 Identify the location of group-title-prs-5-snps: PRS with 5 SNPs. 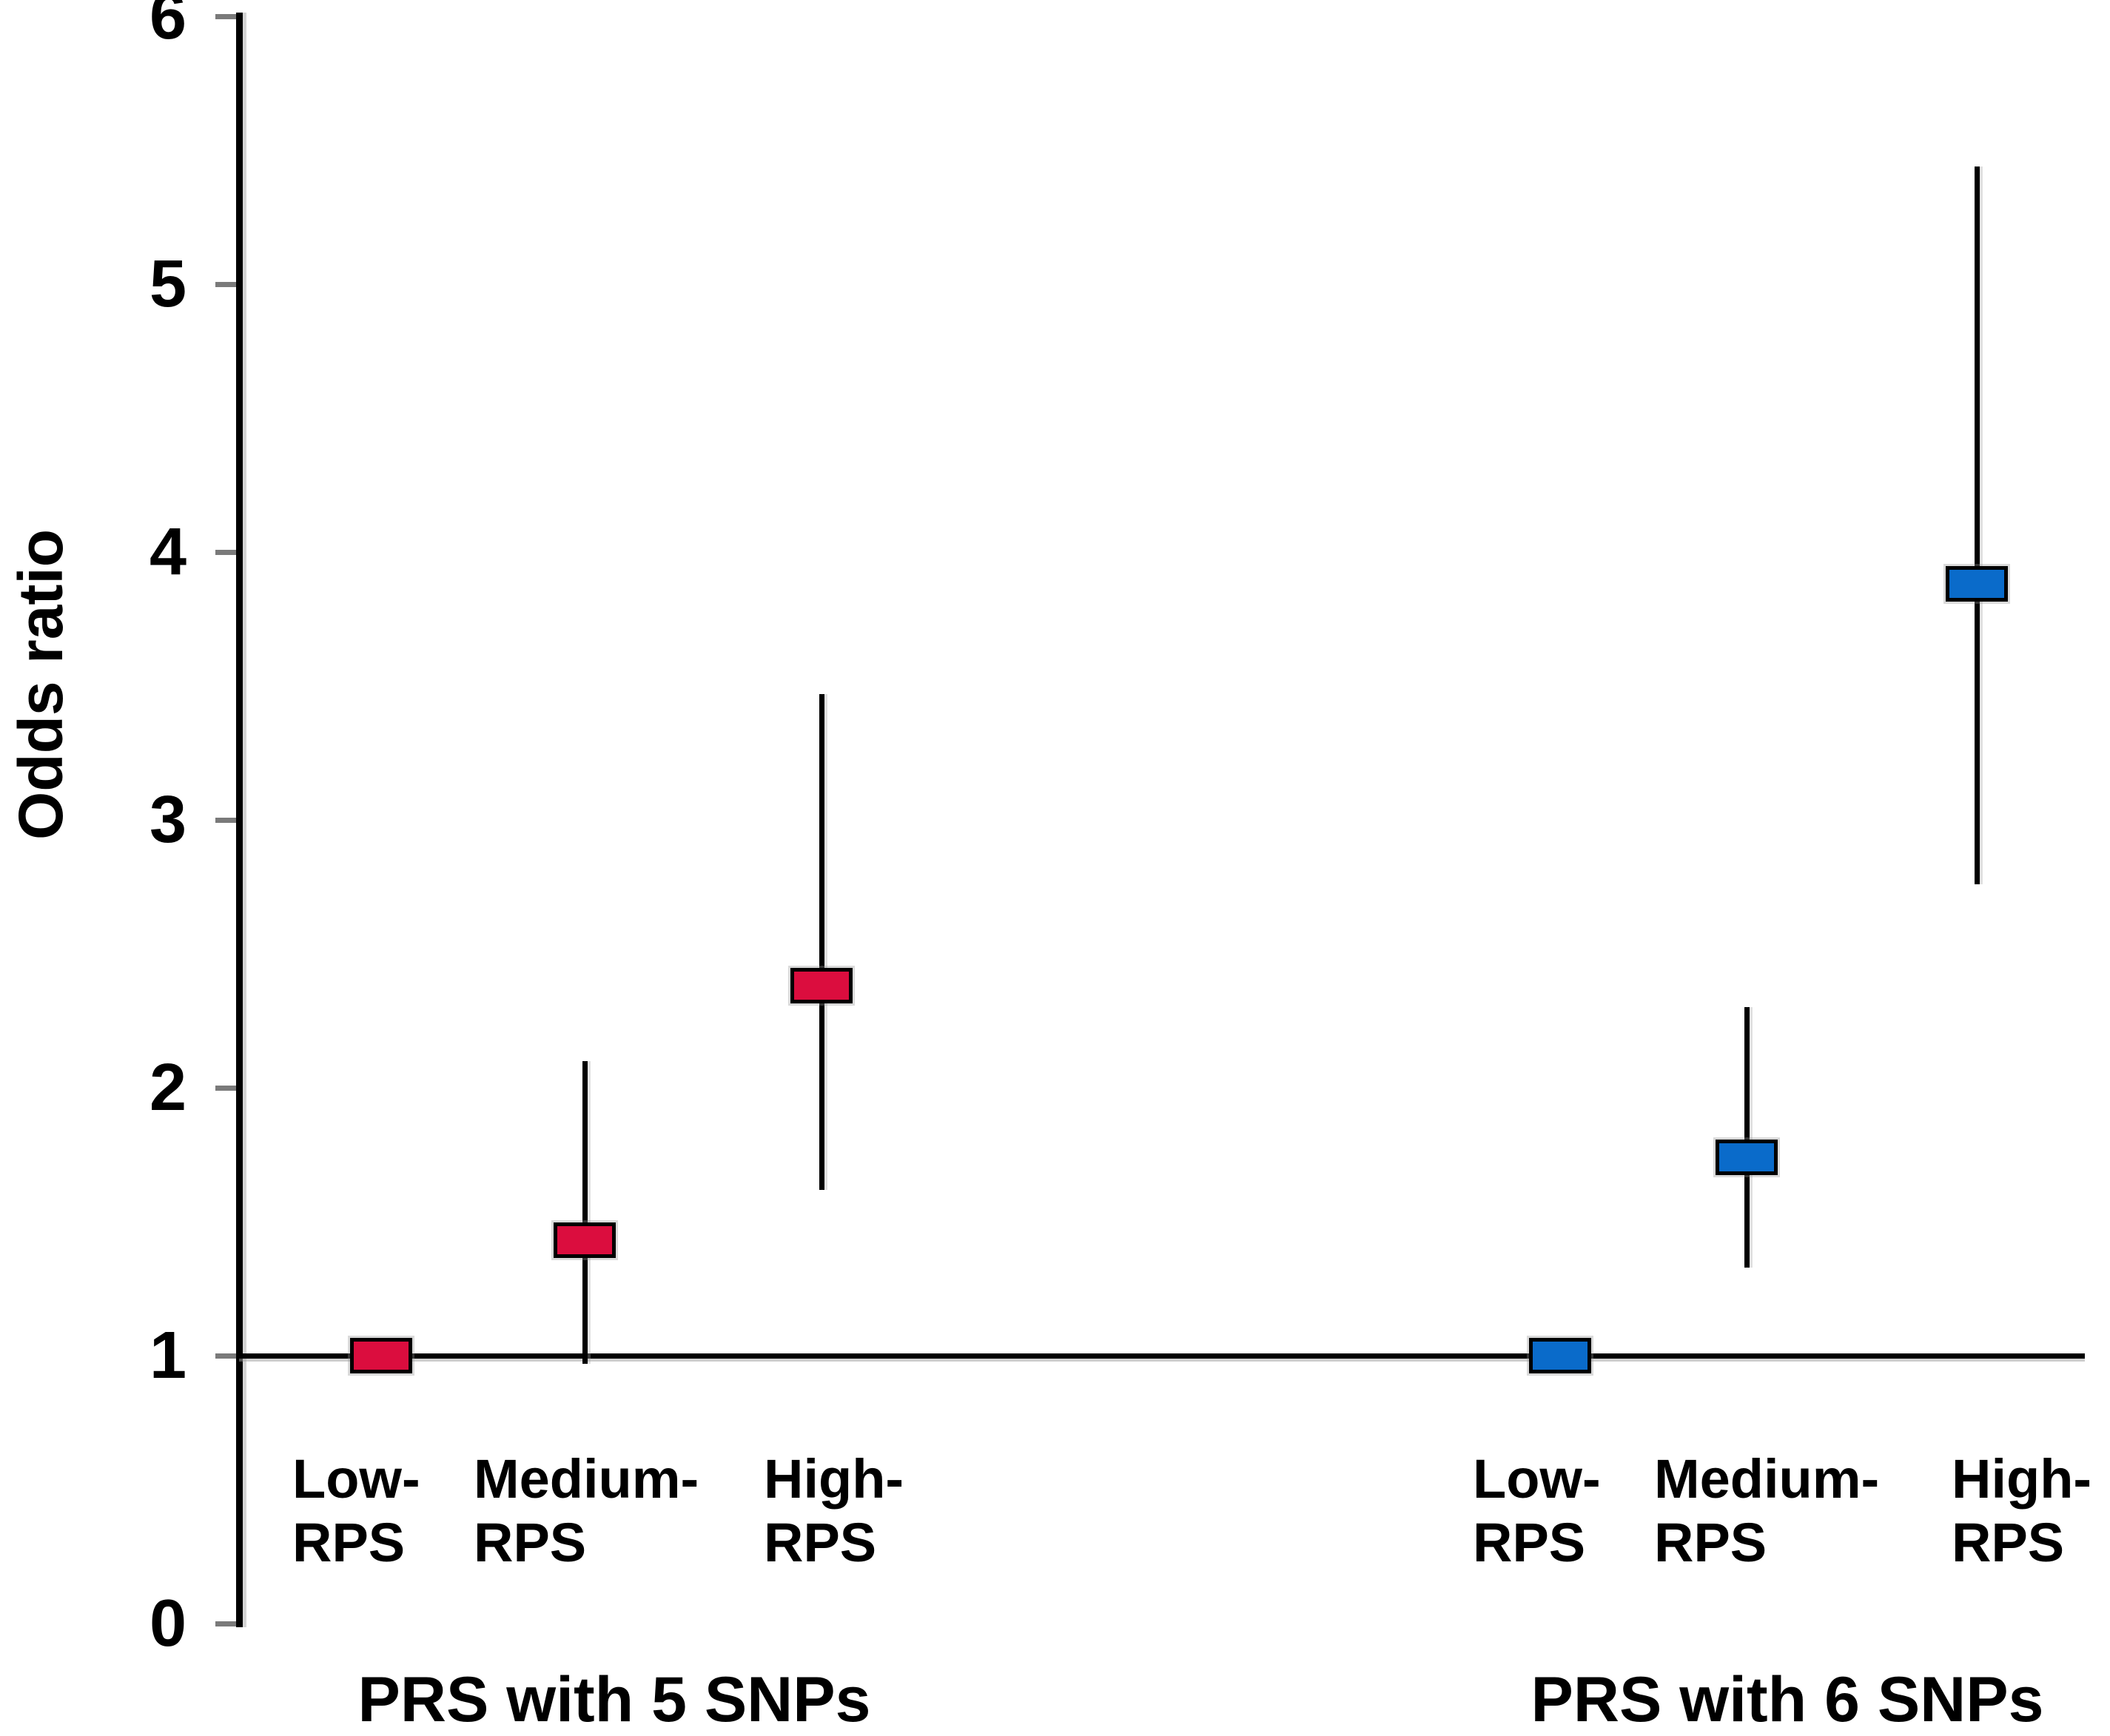
(614, 1699).